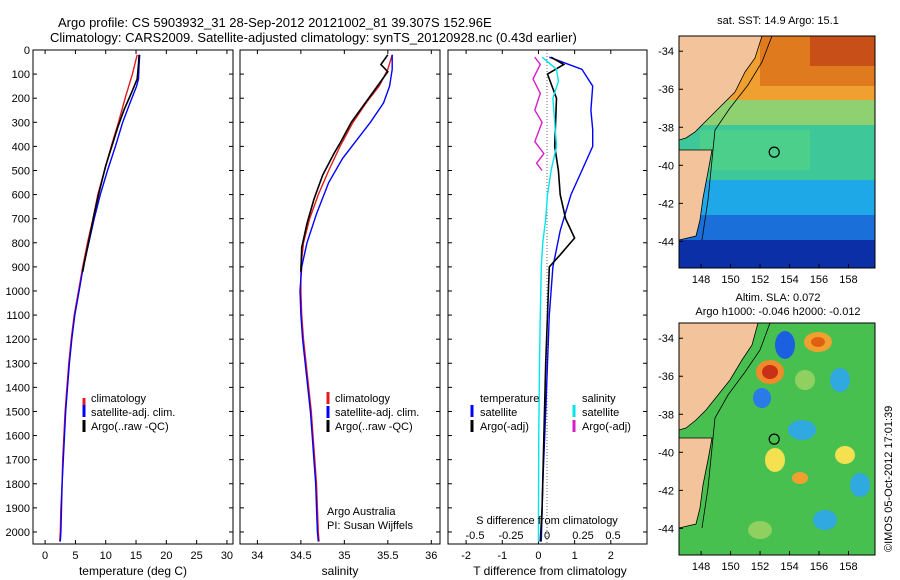  I want to click on depth-tick-label: 1000, so click(18, 292).